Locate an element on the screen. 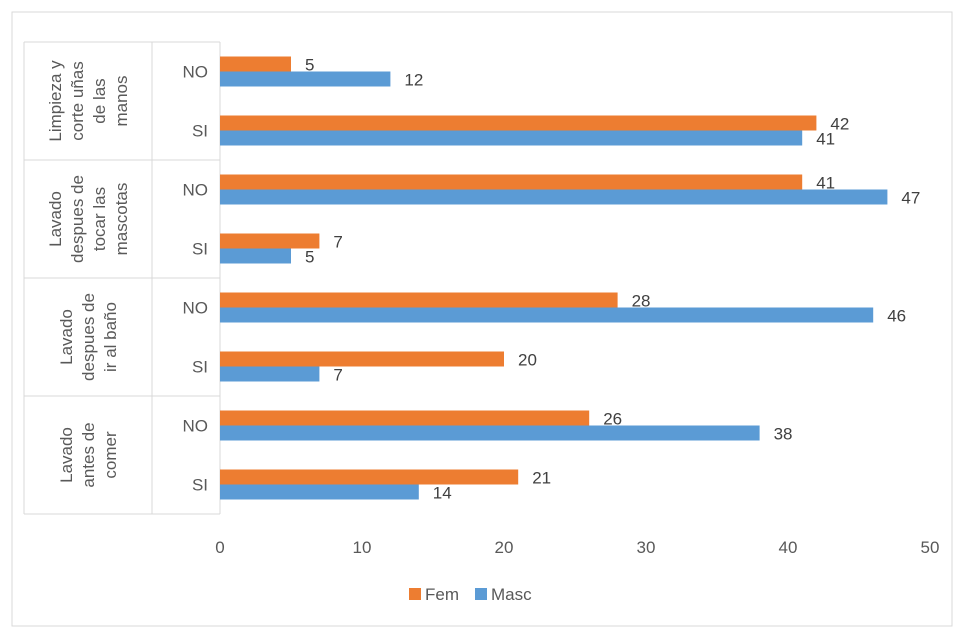 The image size is (957, 629). data-label-masc: 5 is located at coordinates (309, 257).